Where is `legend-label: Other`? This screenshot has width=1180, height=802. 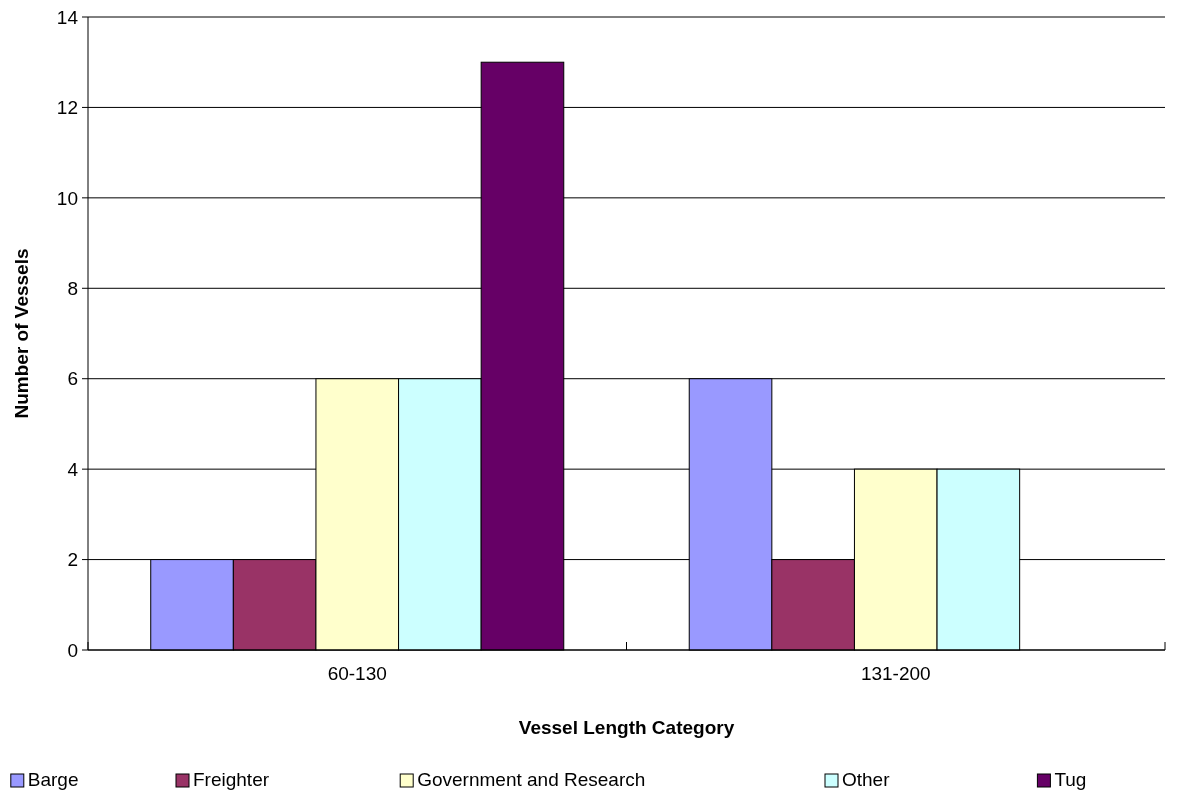 legend-label: Other is located at coordinates (866, 779).